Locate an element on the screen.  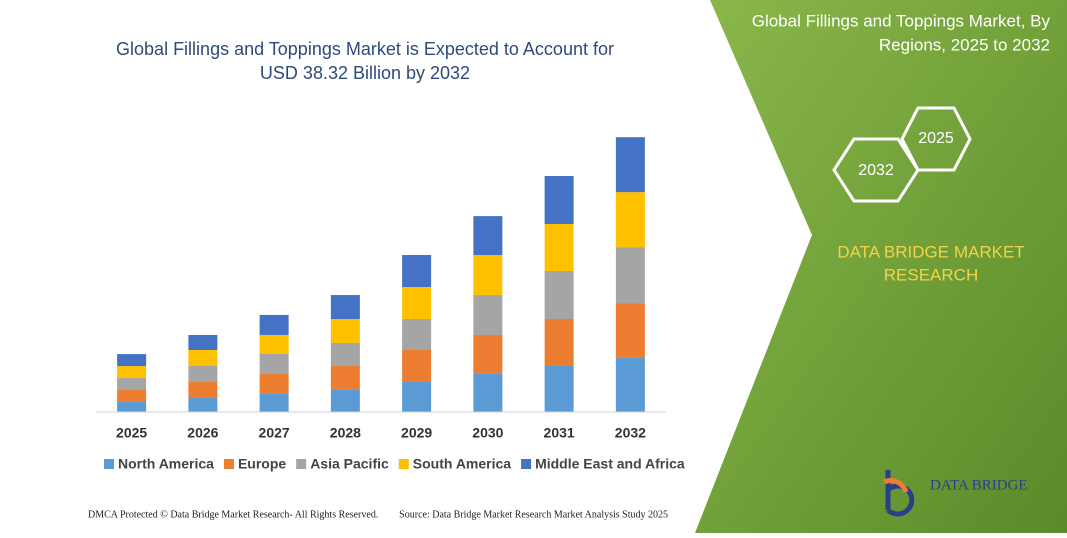
legend-label: North America is located at coordinates (166, 464).